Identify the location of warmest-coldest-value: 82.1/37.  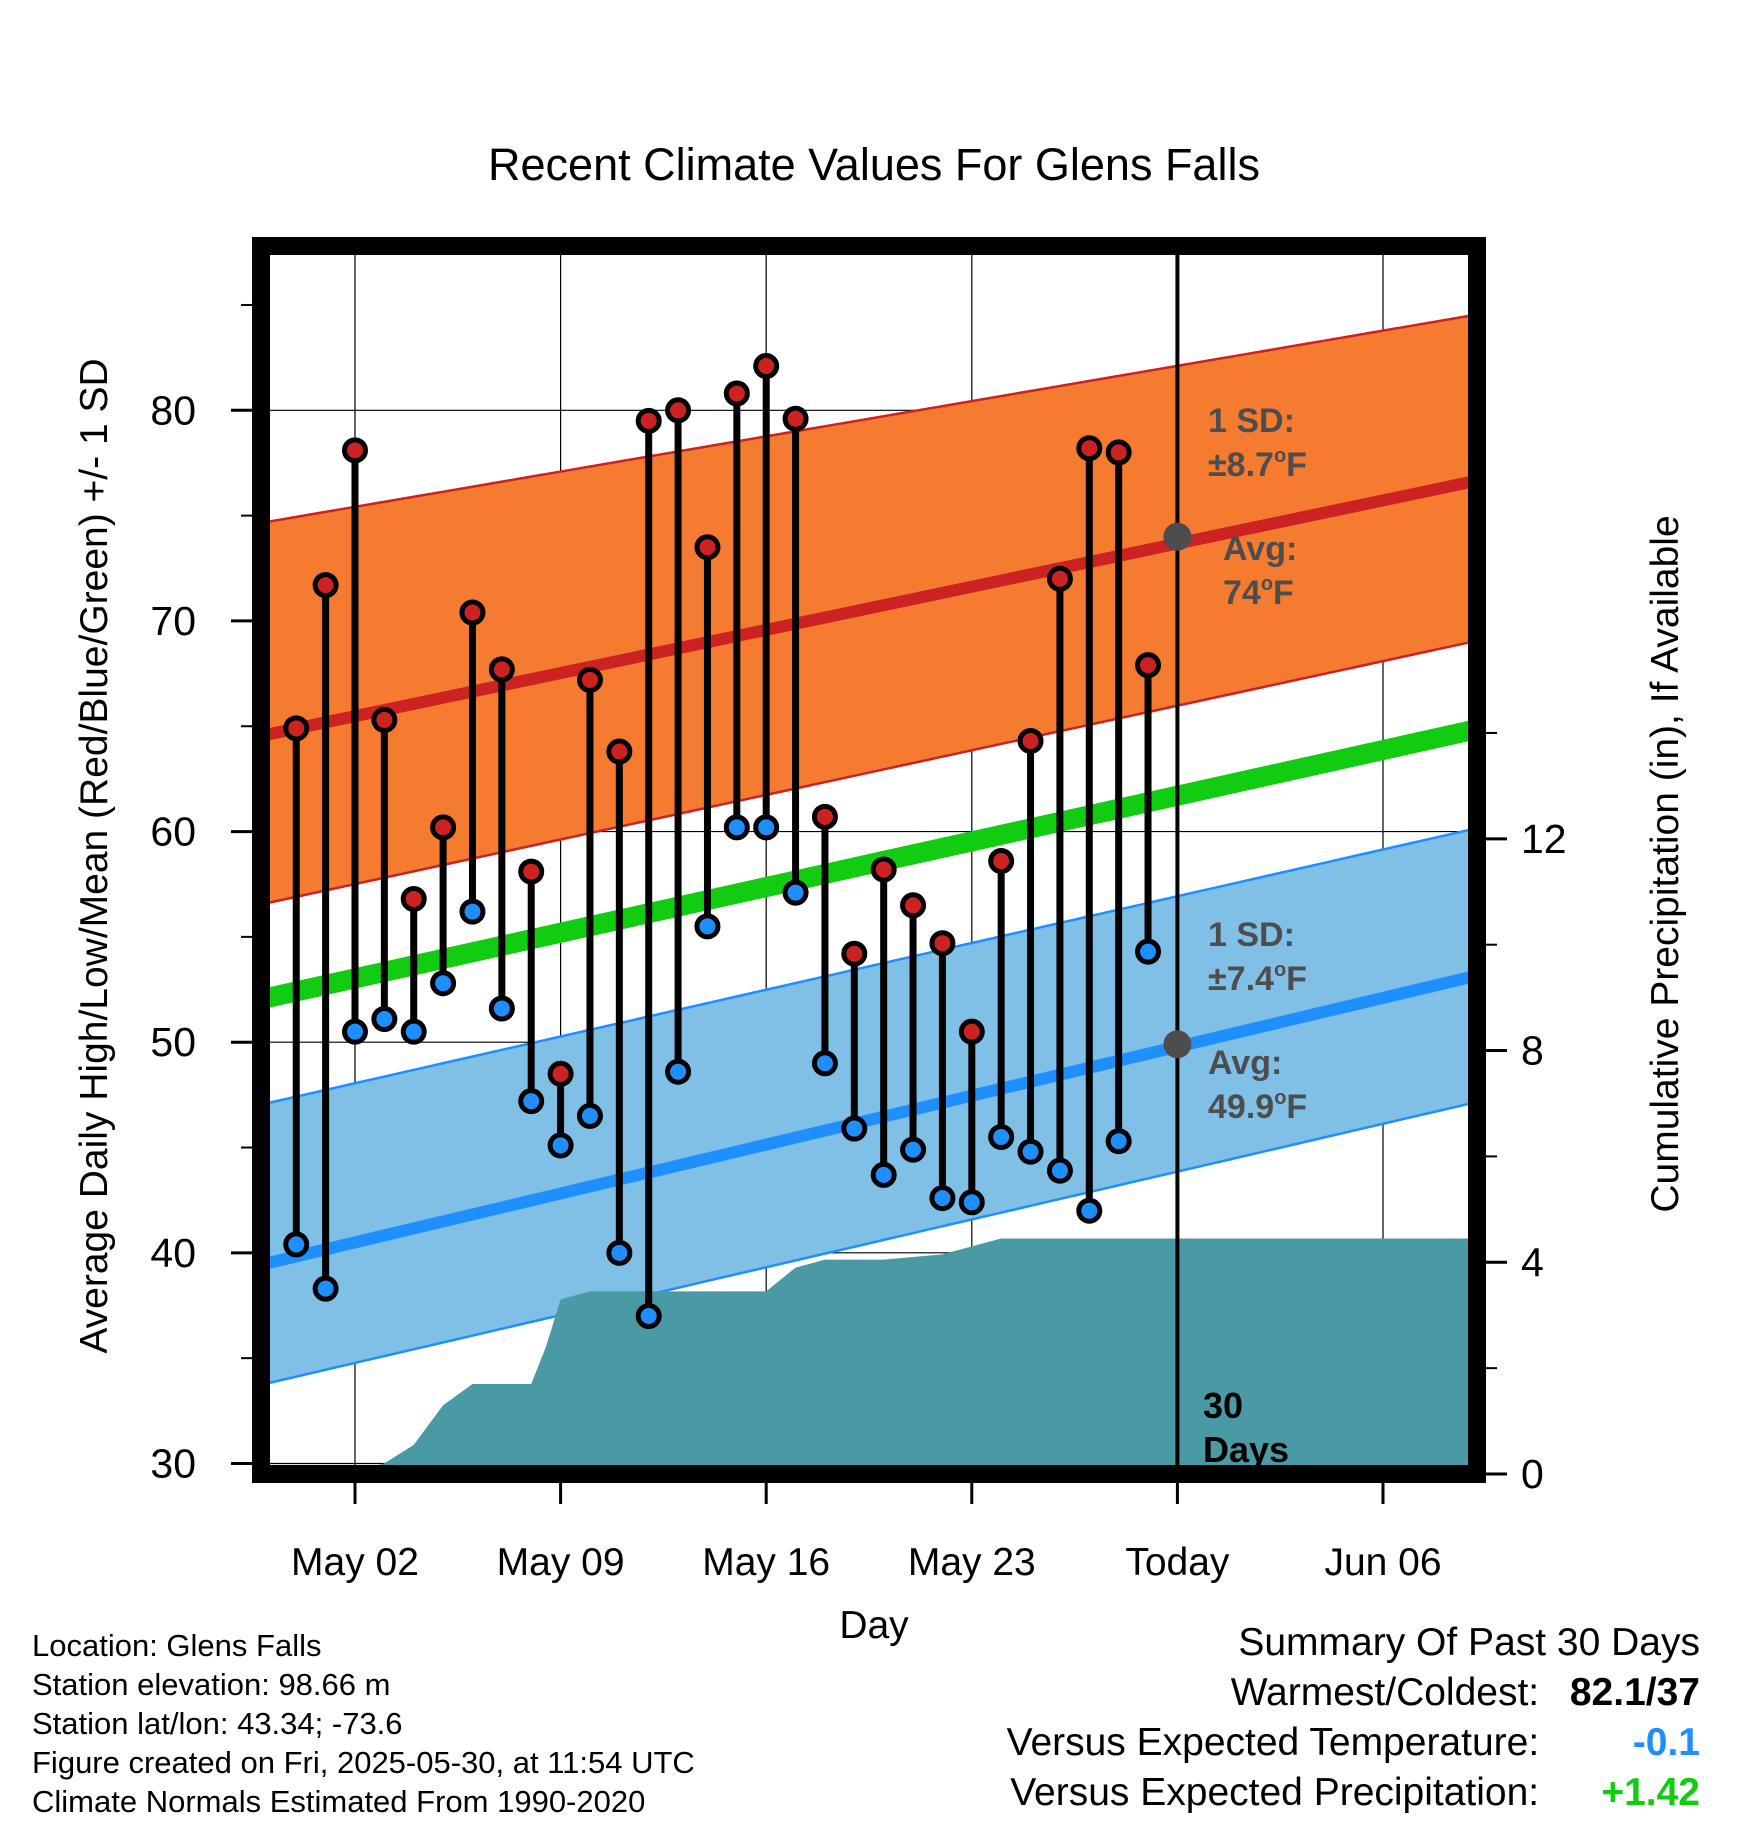
(1625, 1693).